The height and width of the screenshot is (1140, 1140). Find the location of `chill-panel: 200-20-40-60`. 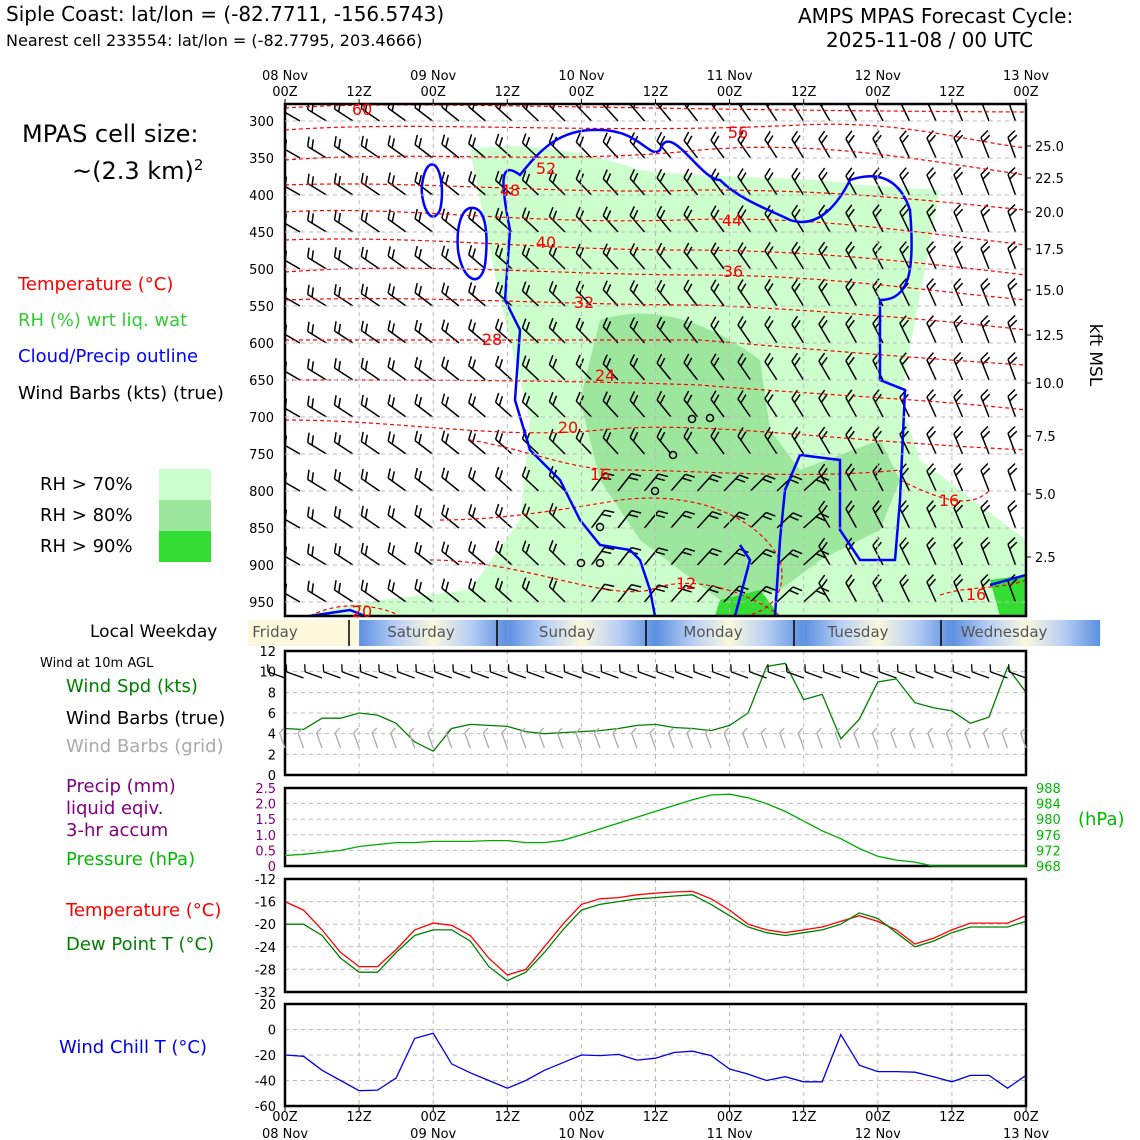

chill-panel: 200-20-40-60 is located at coordinates (641, 1056).